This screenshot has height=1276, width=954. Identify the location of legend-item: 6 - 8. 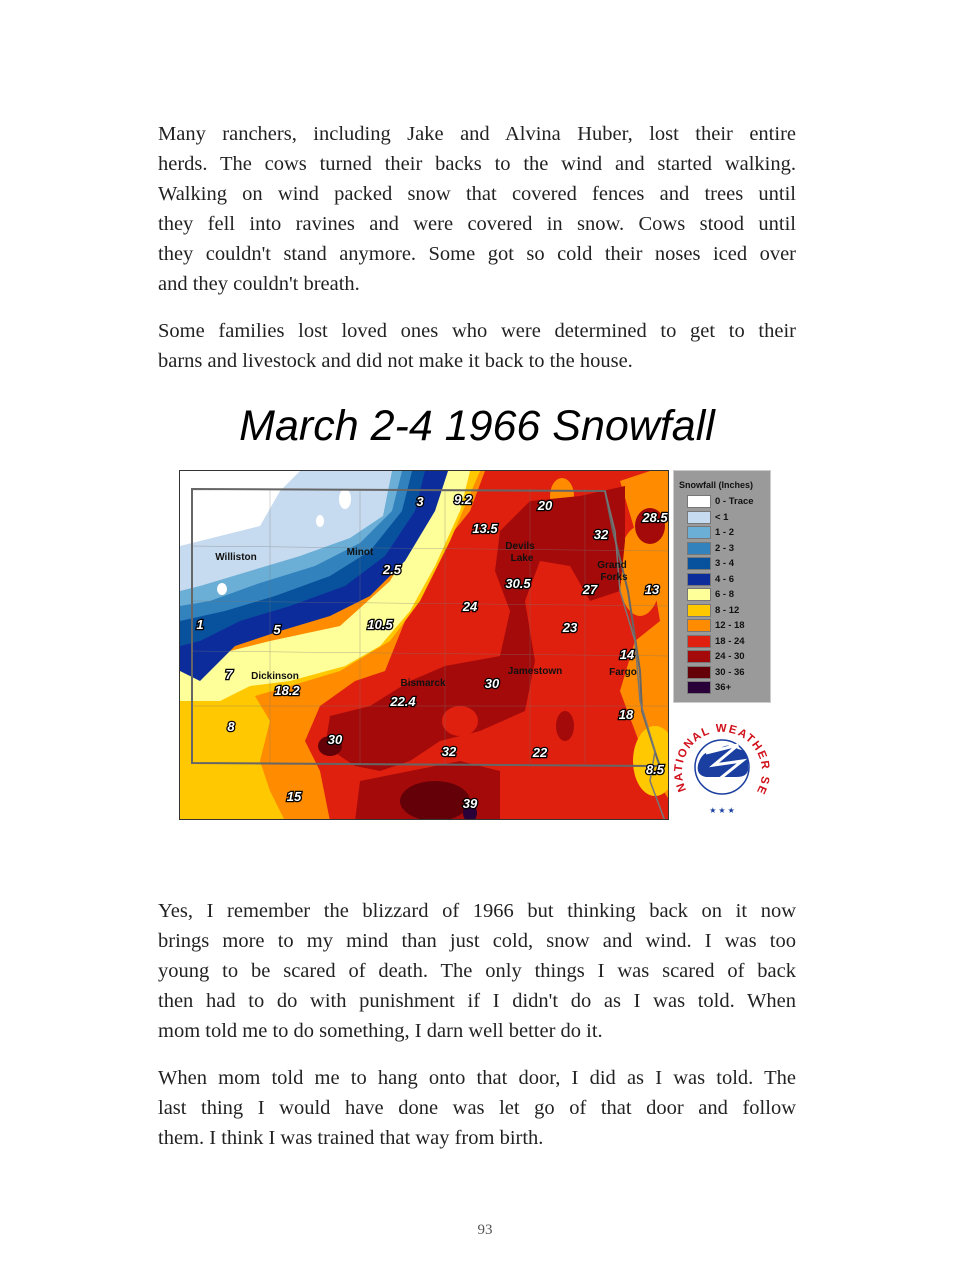
(728, 595).